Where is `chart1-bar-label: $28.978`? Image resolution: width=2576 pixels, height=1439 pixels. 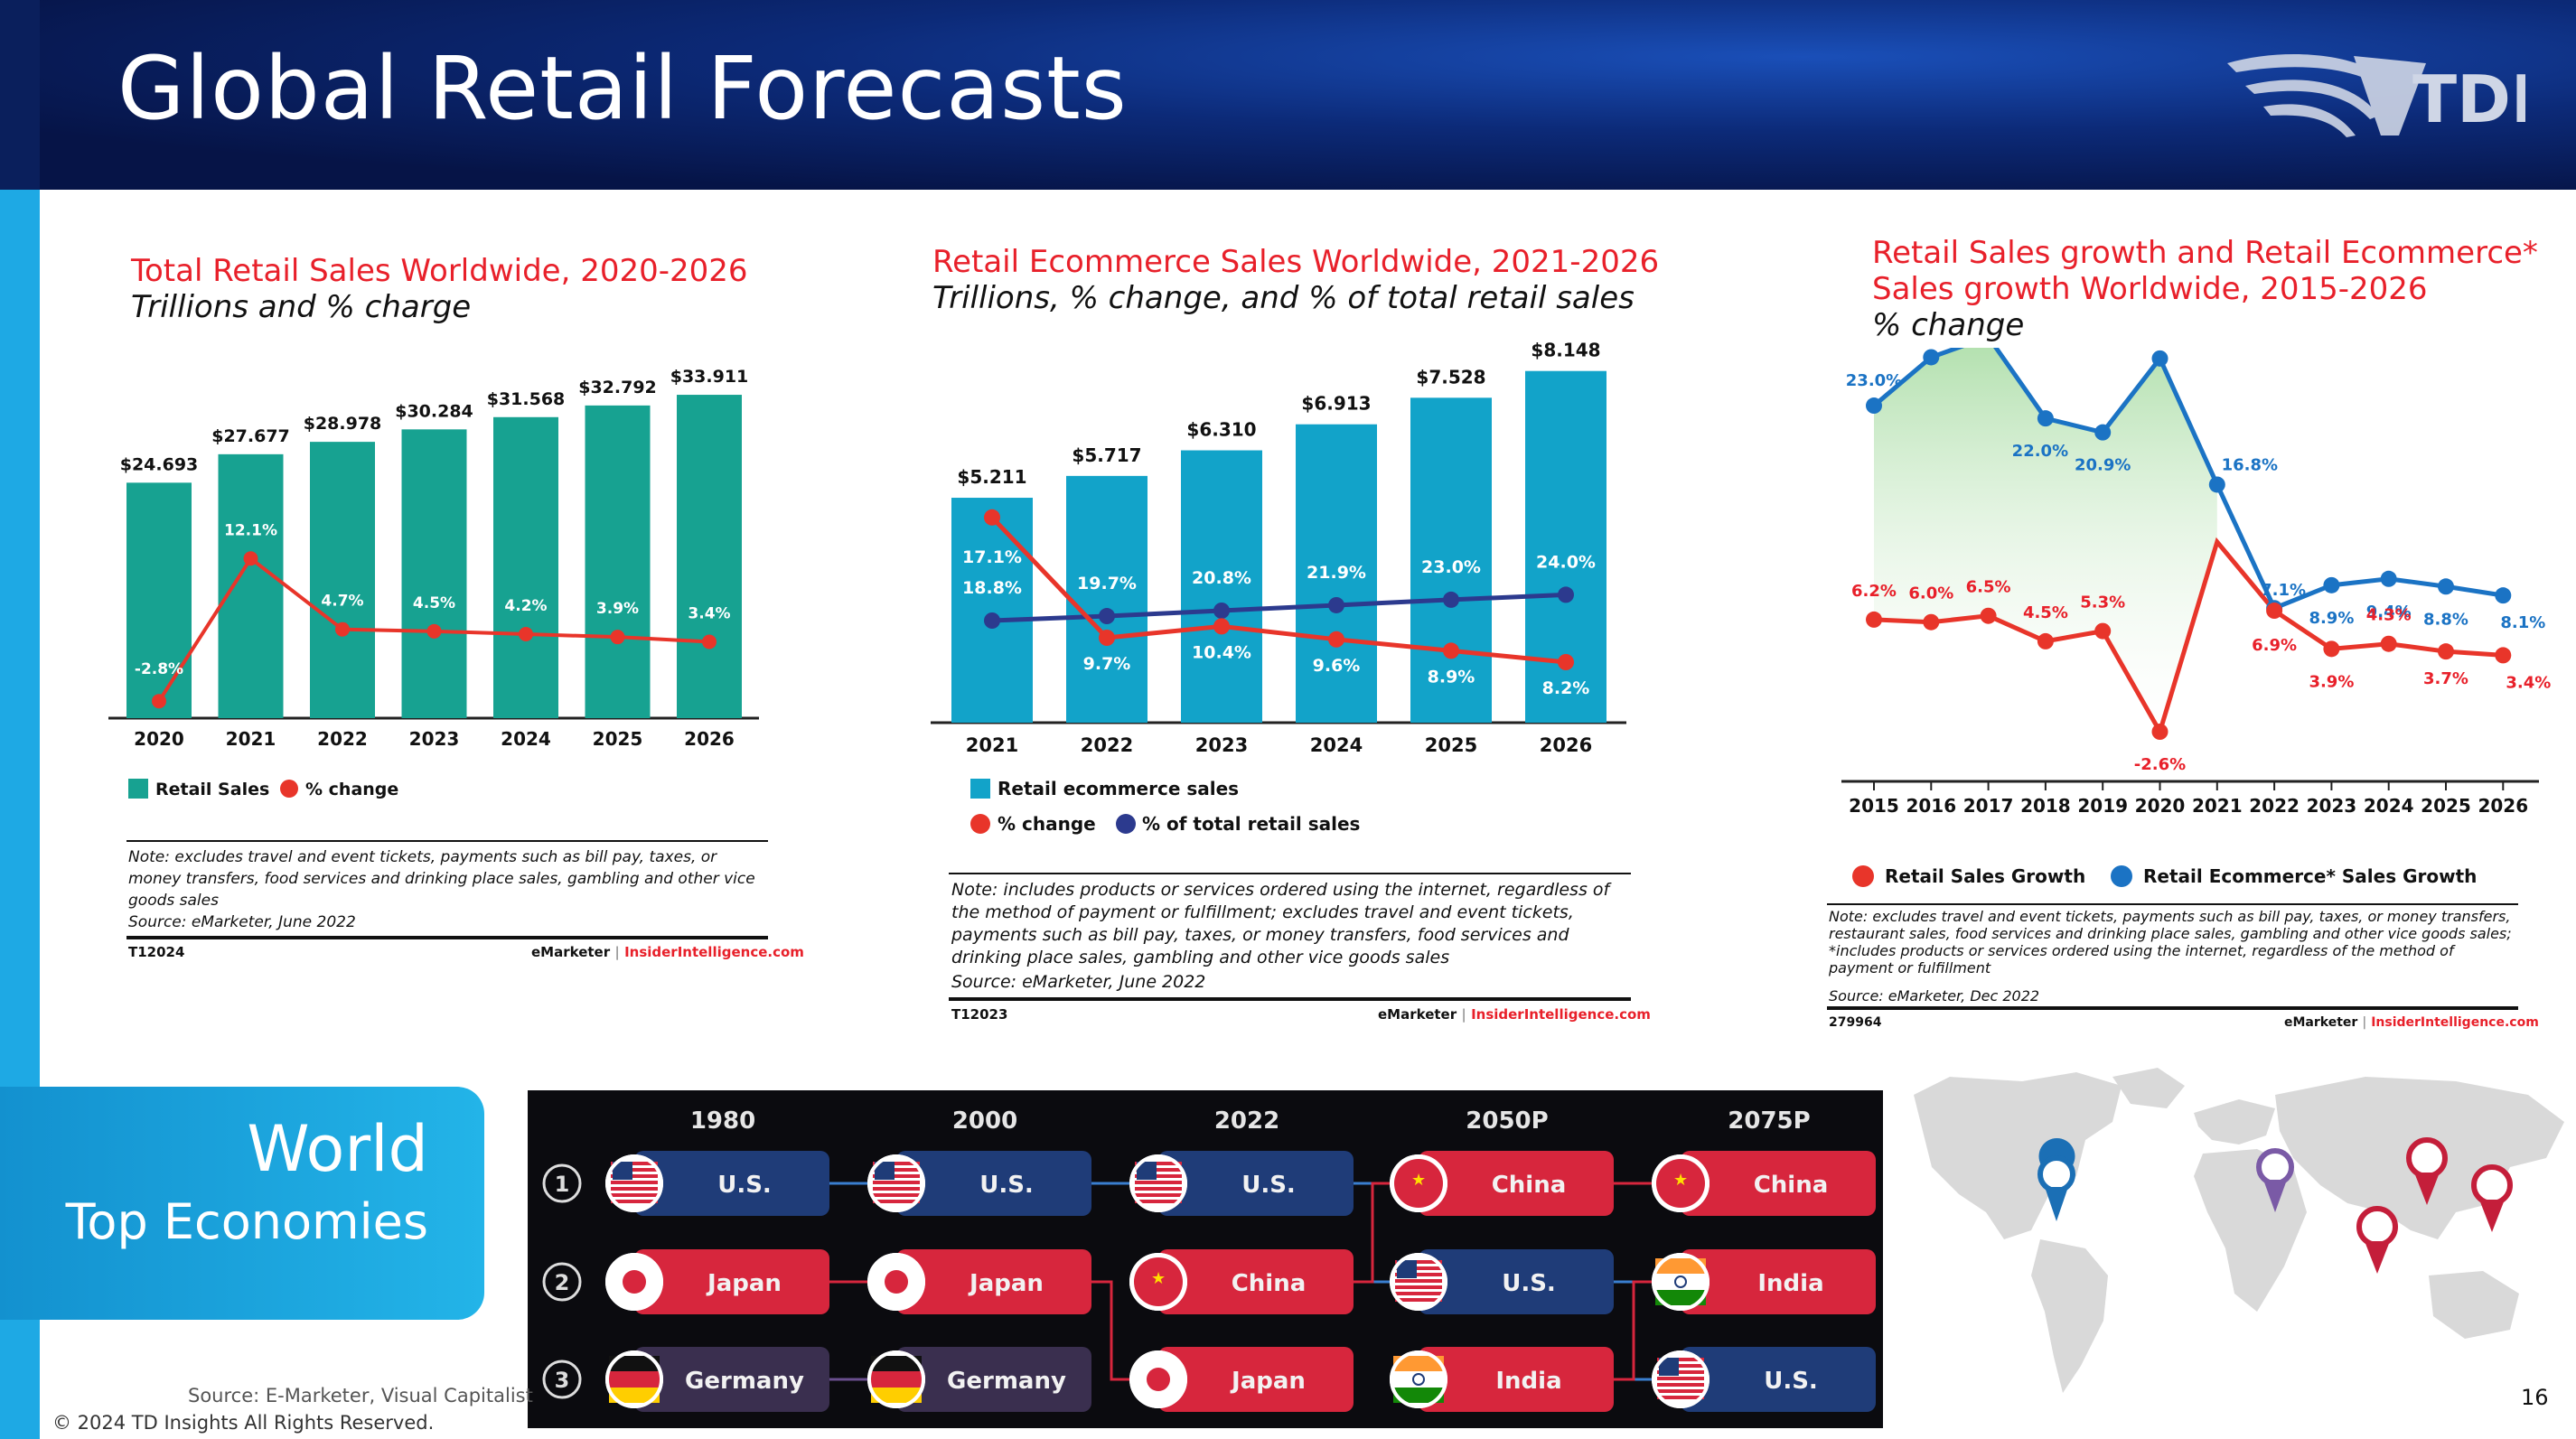 chart1-bar-label: $28.978 is located at coordinates (343, 424).